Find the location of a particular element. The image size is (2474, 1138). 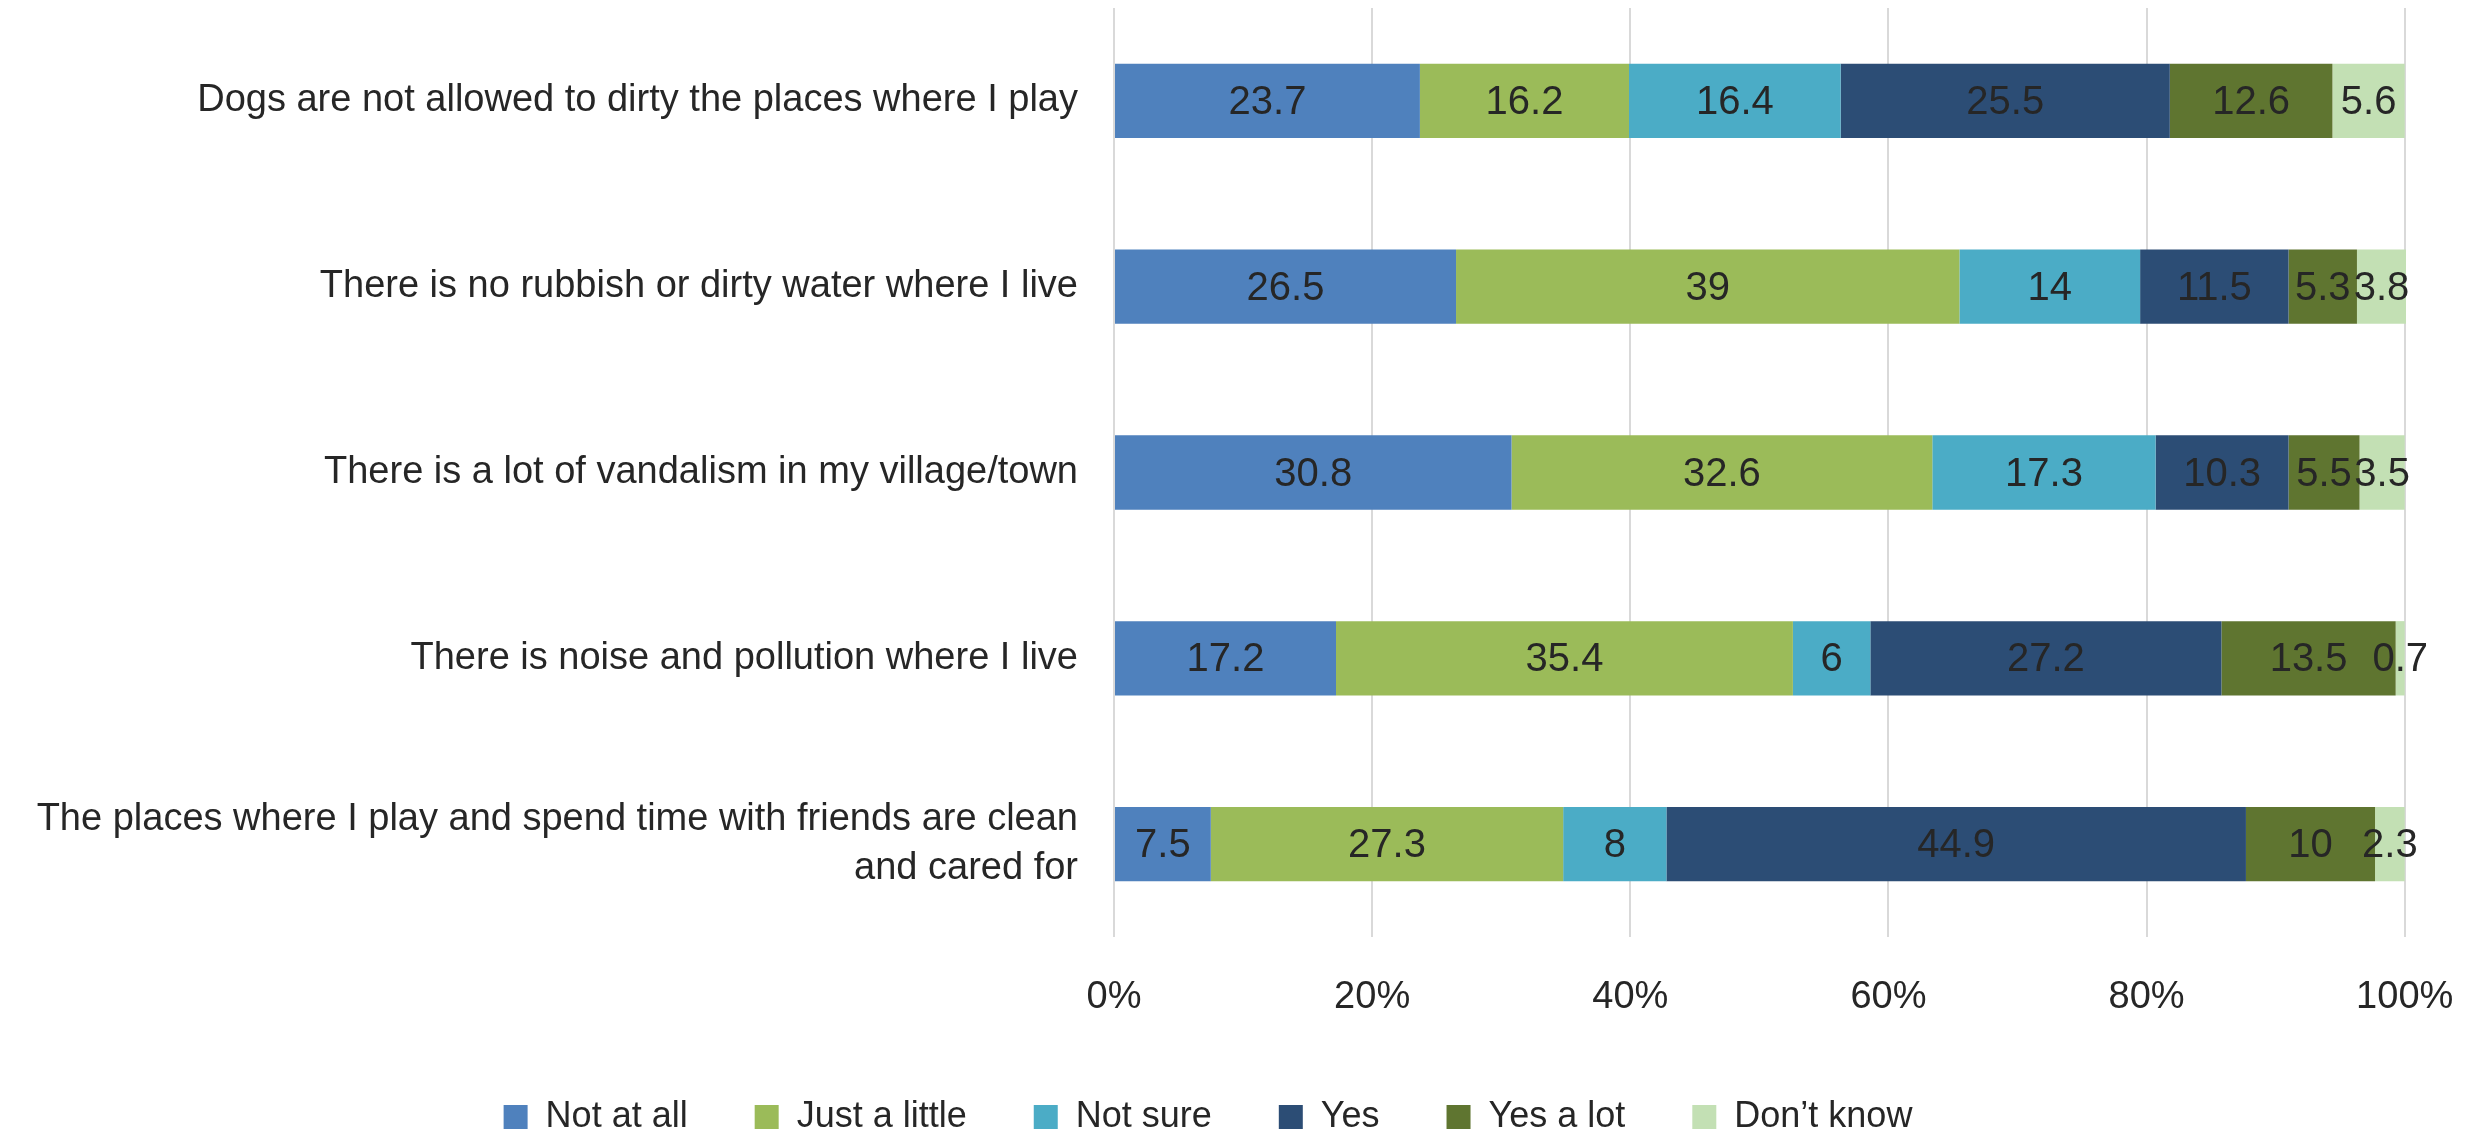

data-label: 10 is located at coordinates (2310, 843).